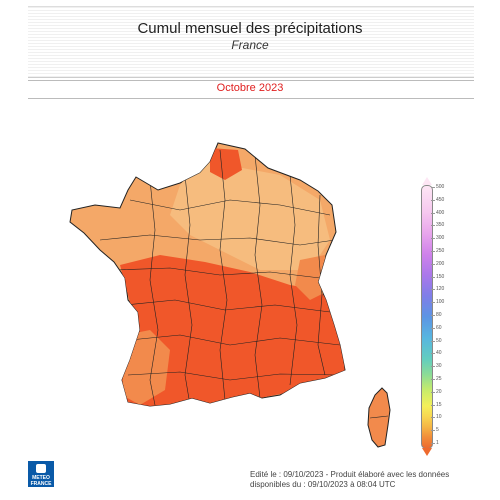 This screenshot has height=500, width=500. I want to click on legend-tick-label: 400, so click(440, 212).